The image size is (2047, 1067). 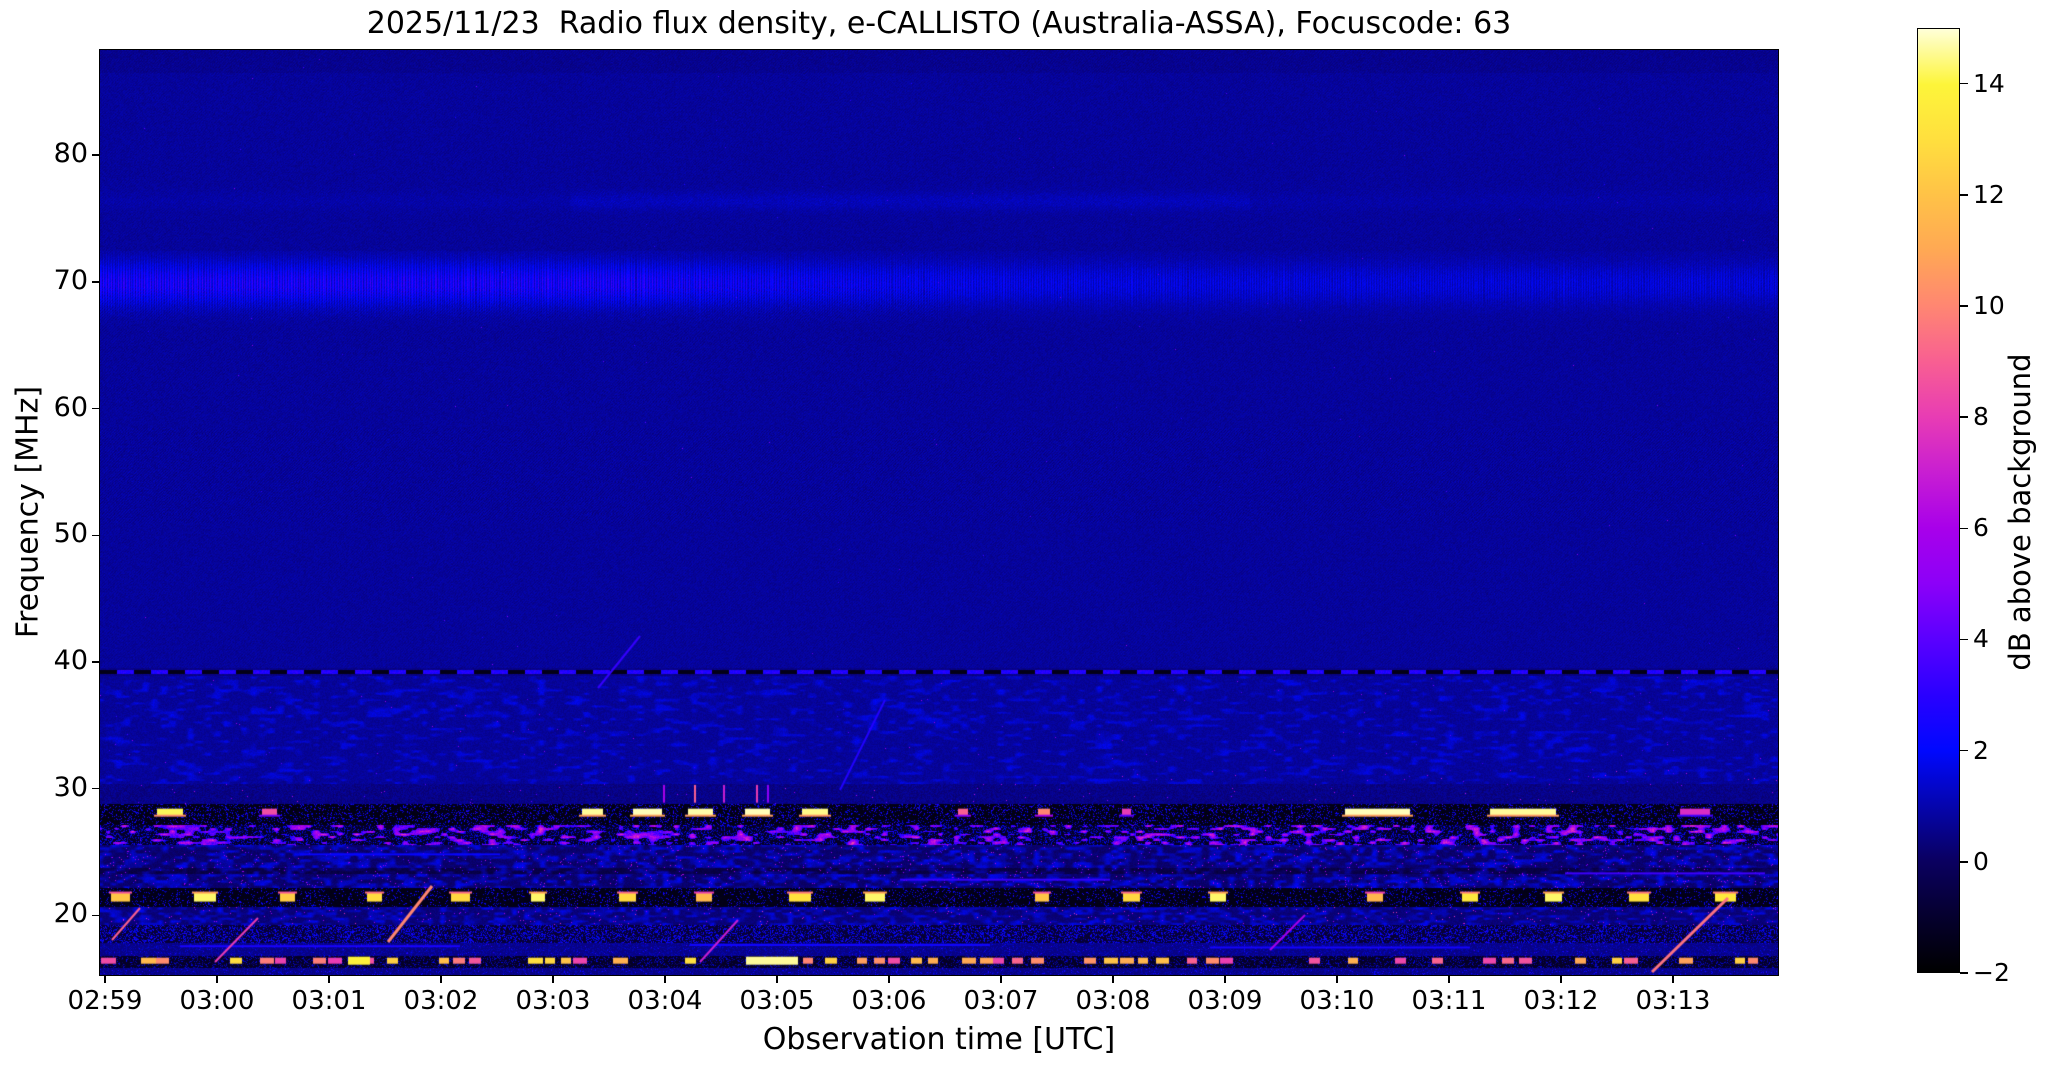 I want to click on colorbar-tick-label: 12, so click(x=1989, y=194).